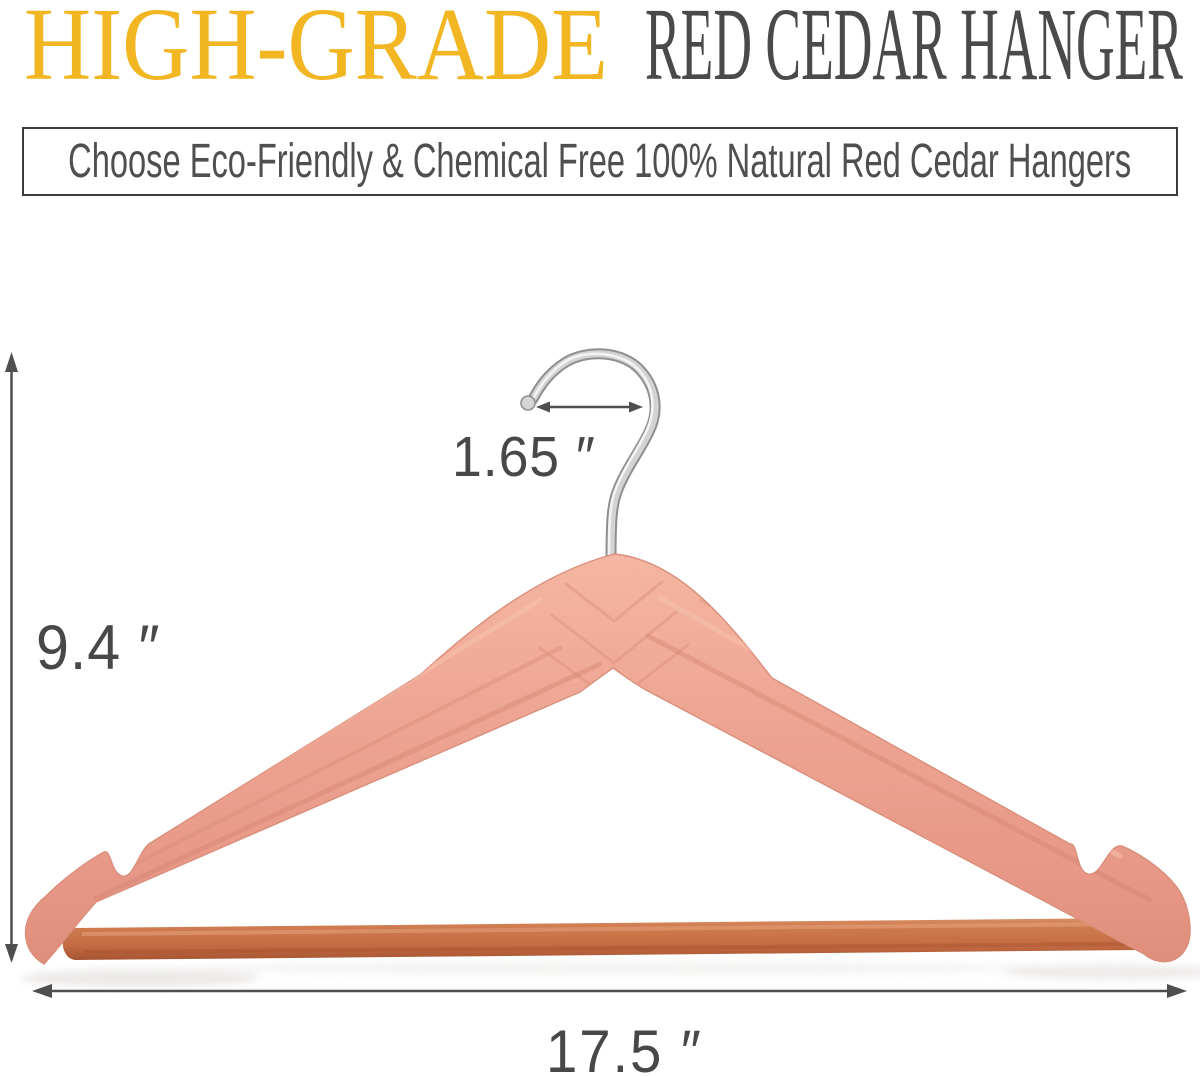 This screenshot has width=1200, height=1076. What do you see at coordinates (609, 991) in the screenshot?
I see `length-arrow` at bounding box center [609, 991].